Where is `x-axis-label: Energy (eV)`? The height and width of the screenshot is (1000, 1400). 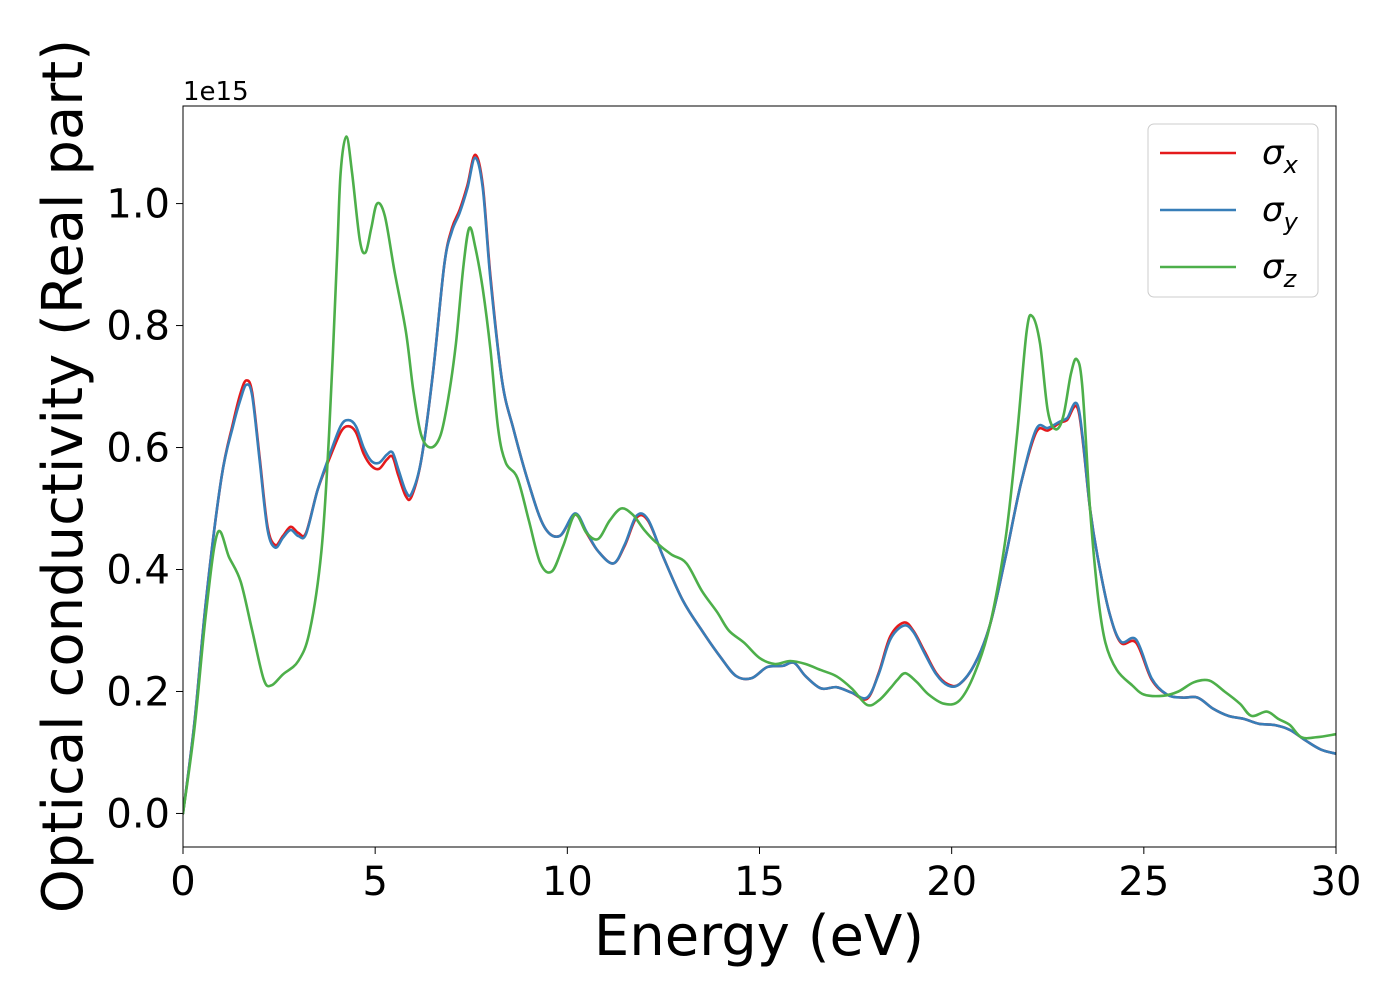
x-axis-label: Energy (eV) is located at coordinates (759, 936).